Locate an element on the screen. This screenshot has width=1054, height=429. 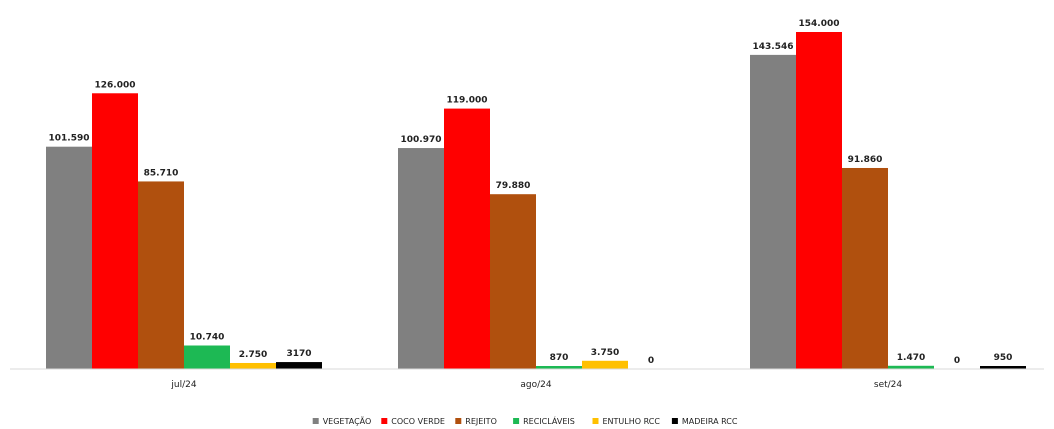
legend-item-reciclaveis: RECICLÁVEIS is located at coordinates (544, 420).